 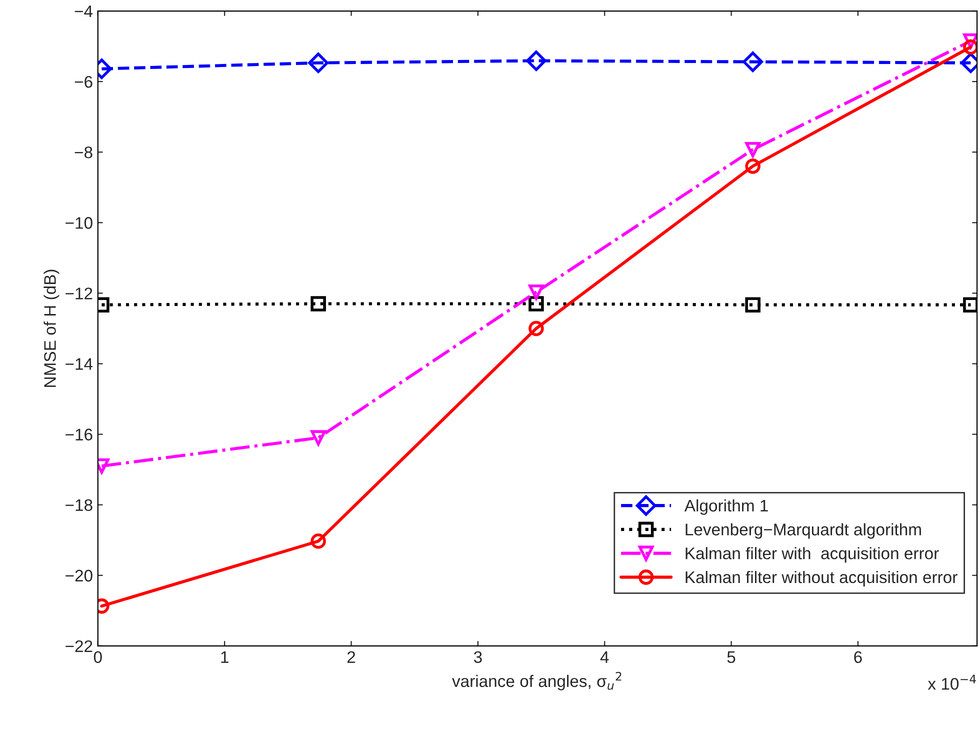 What do you see at coordinates (79, 434) in the screenshot?
I see `y-tick-label: −16` at bounding box center [79, 434].